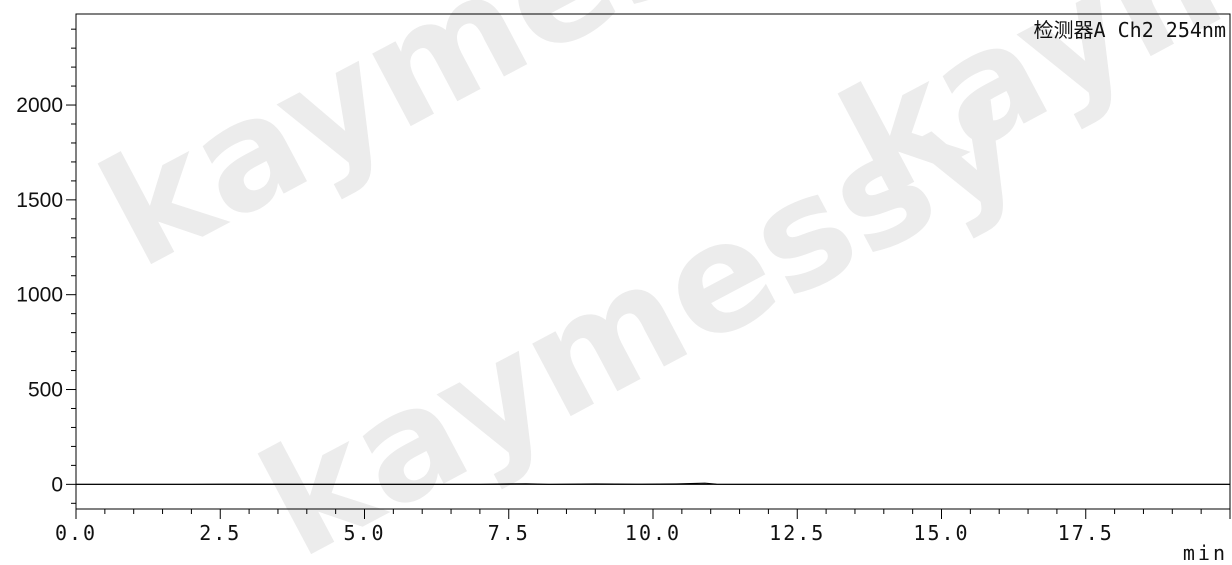  What do you see at coordinates (39, 200) in the screenshot?
I see `y-tick-label: 1500` at bounding box center [39, 200].